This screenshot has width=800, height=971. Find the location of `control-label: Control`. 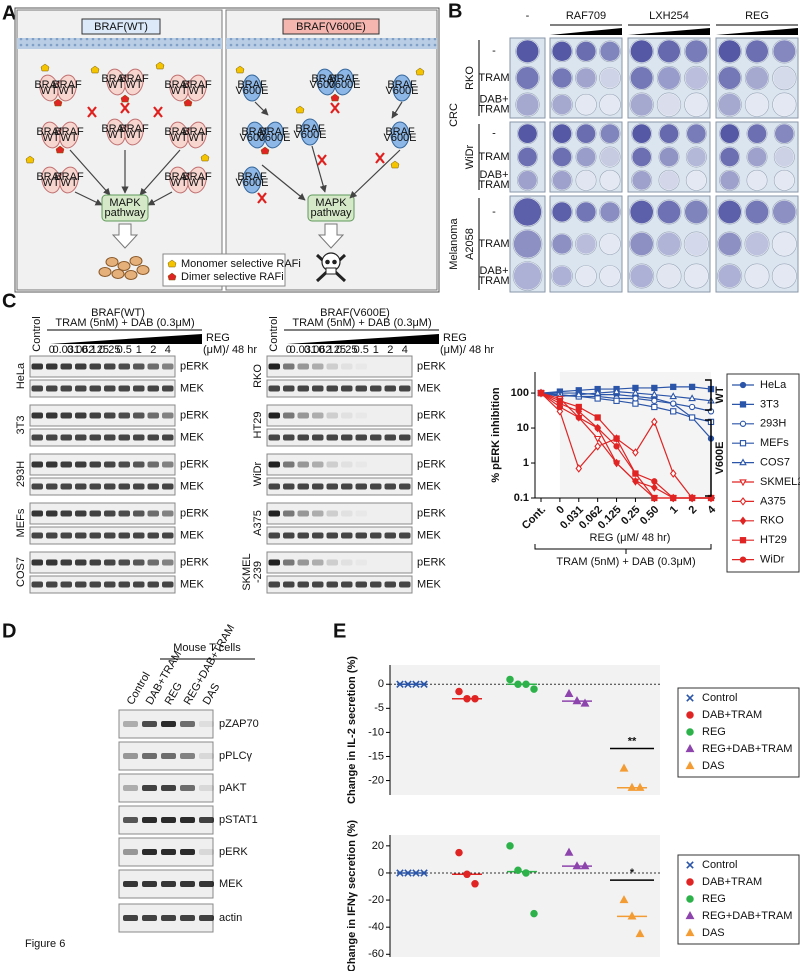

control-label: Control is located at coordinates (274, 333).